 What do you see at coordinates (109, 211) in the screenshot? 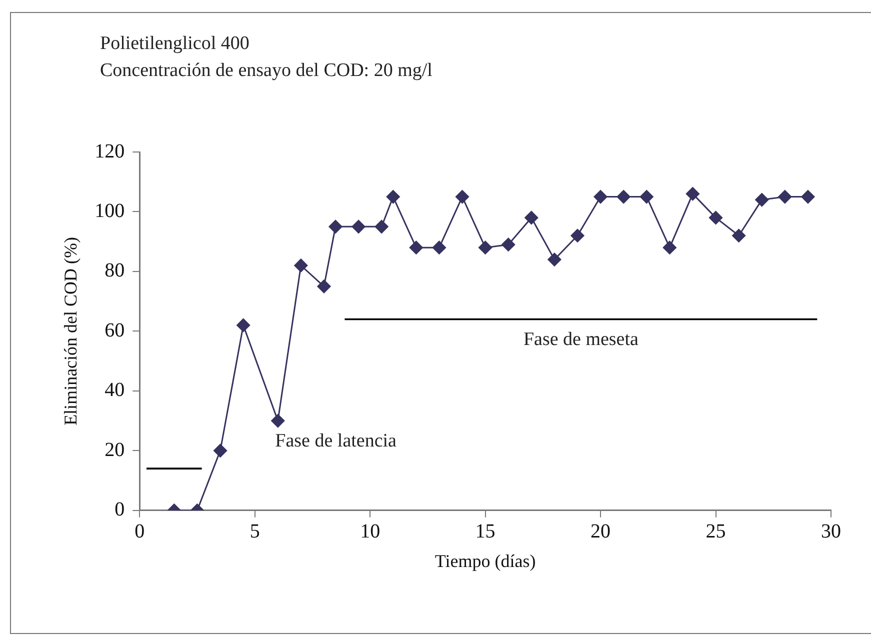
I see `y-tick-label: 100` at bounding box center [109, 211].